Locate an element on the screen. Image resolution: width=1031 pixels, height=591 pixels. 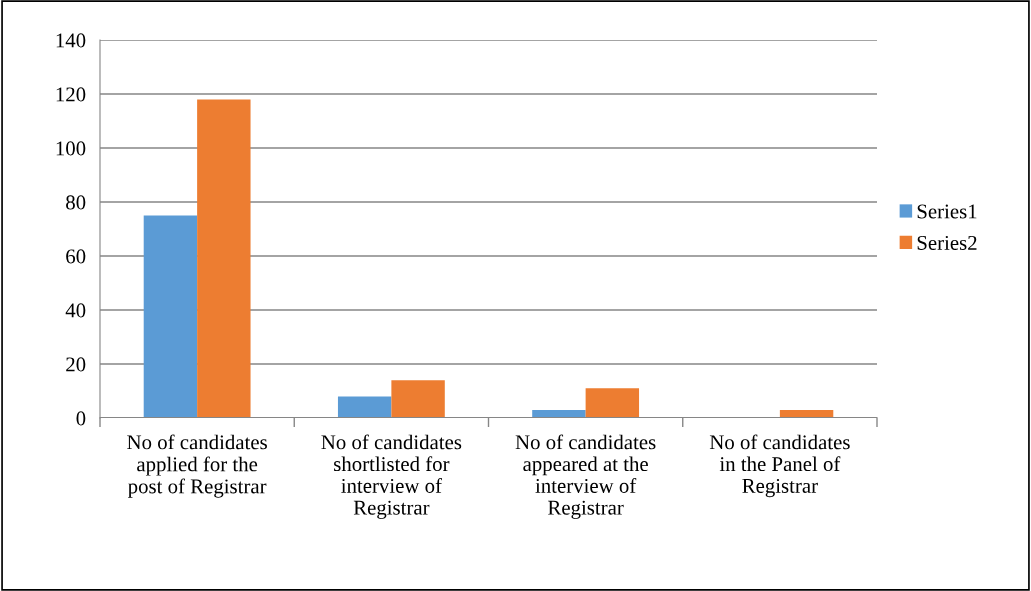
legend-label: Series2 is located at coordinates (947, 242).